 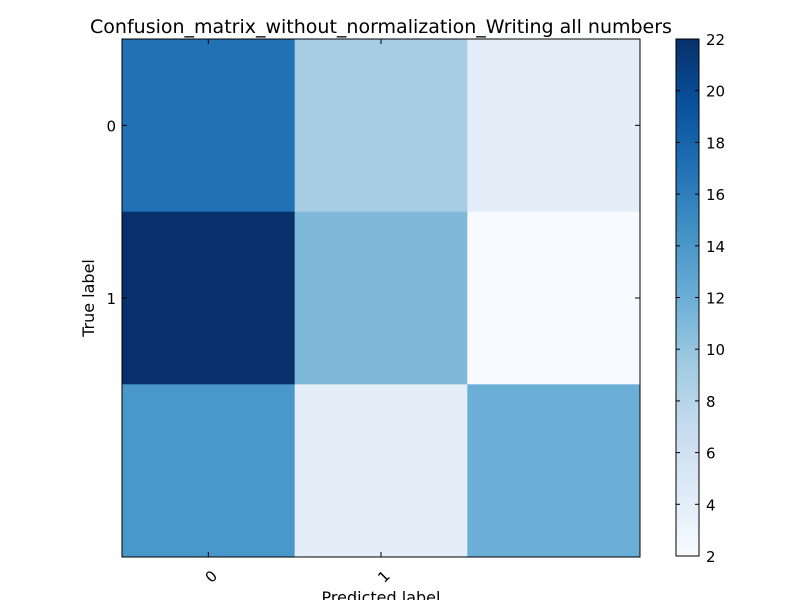 What do you see at coordinates (111, 126) in the screenshot?
I see `y-tick-label: 0` at bounding box center [111, 126].